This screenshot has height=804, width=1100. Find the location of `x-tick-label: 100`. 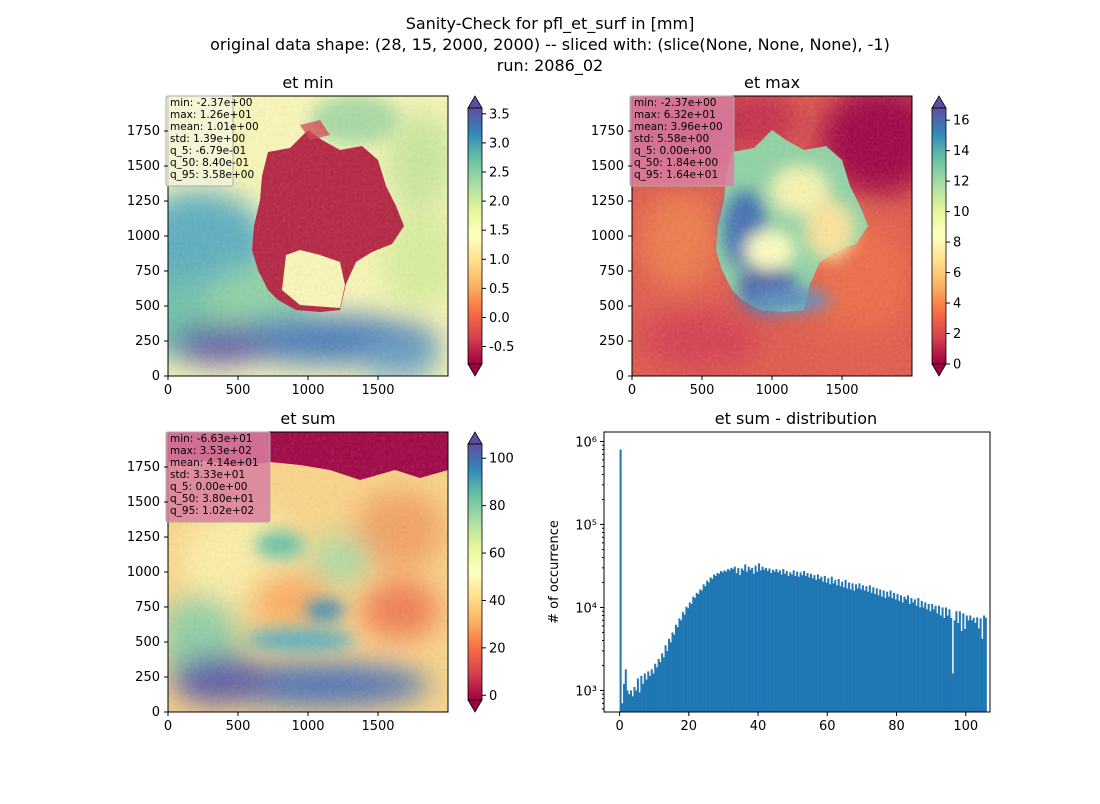

x-tick-label: 100 is located at coordinates (965, 726).